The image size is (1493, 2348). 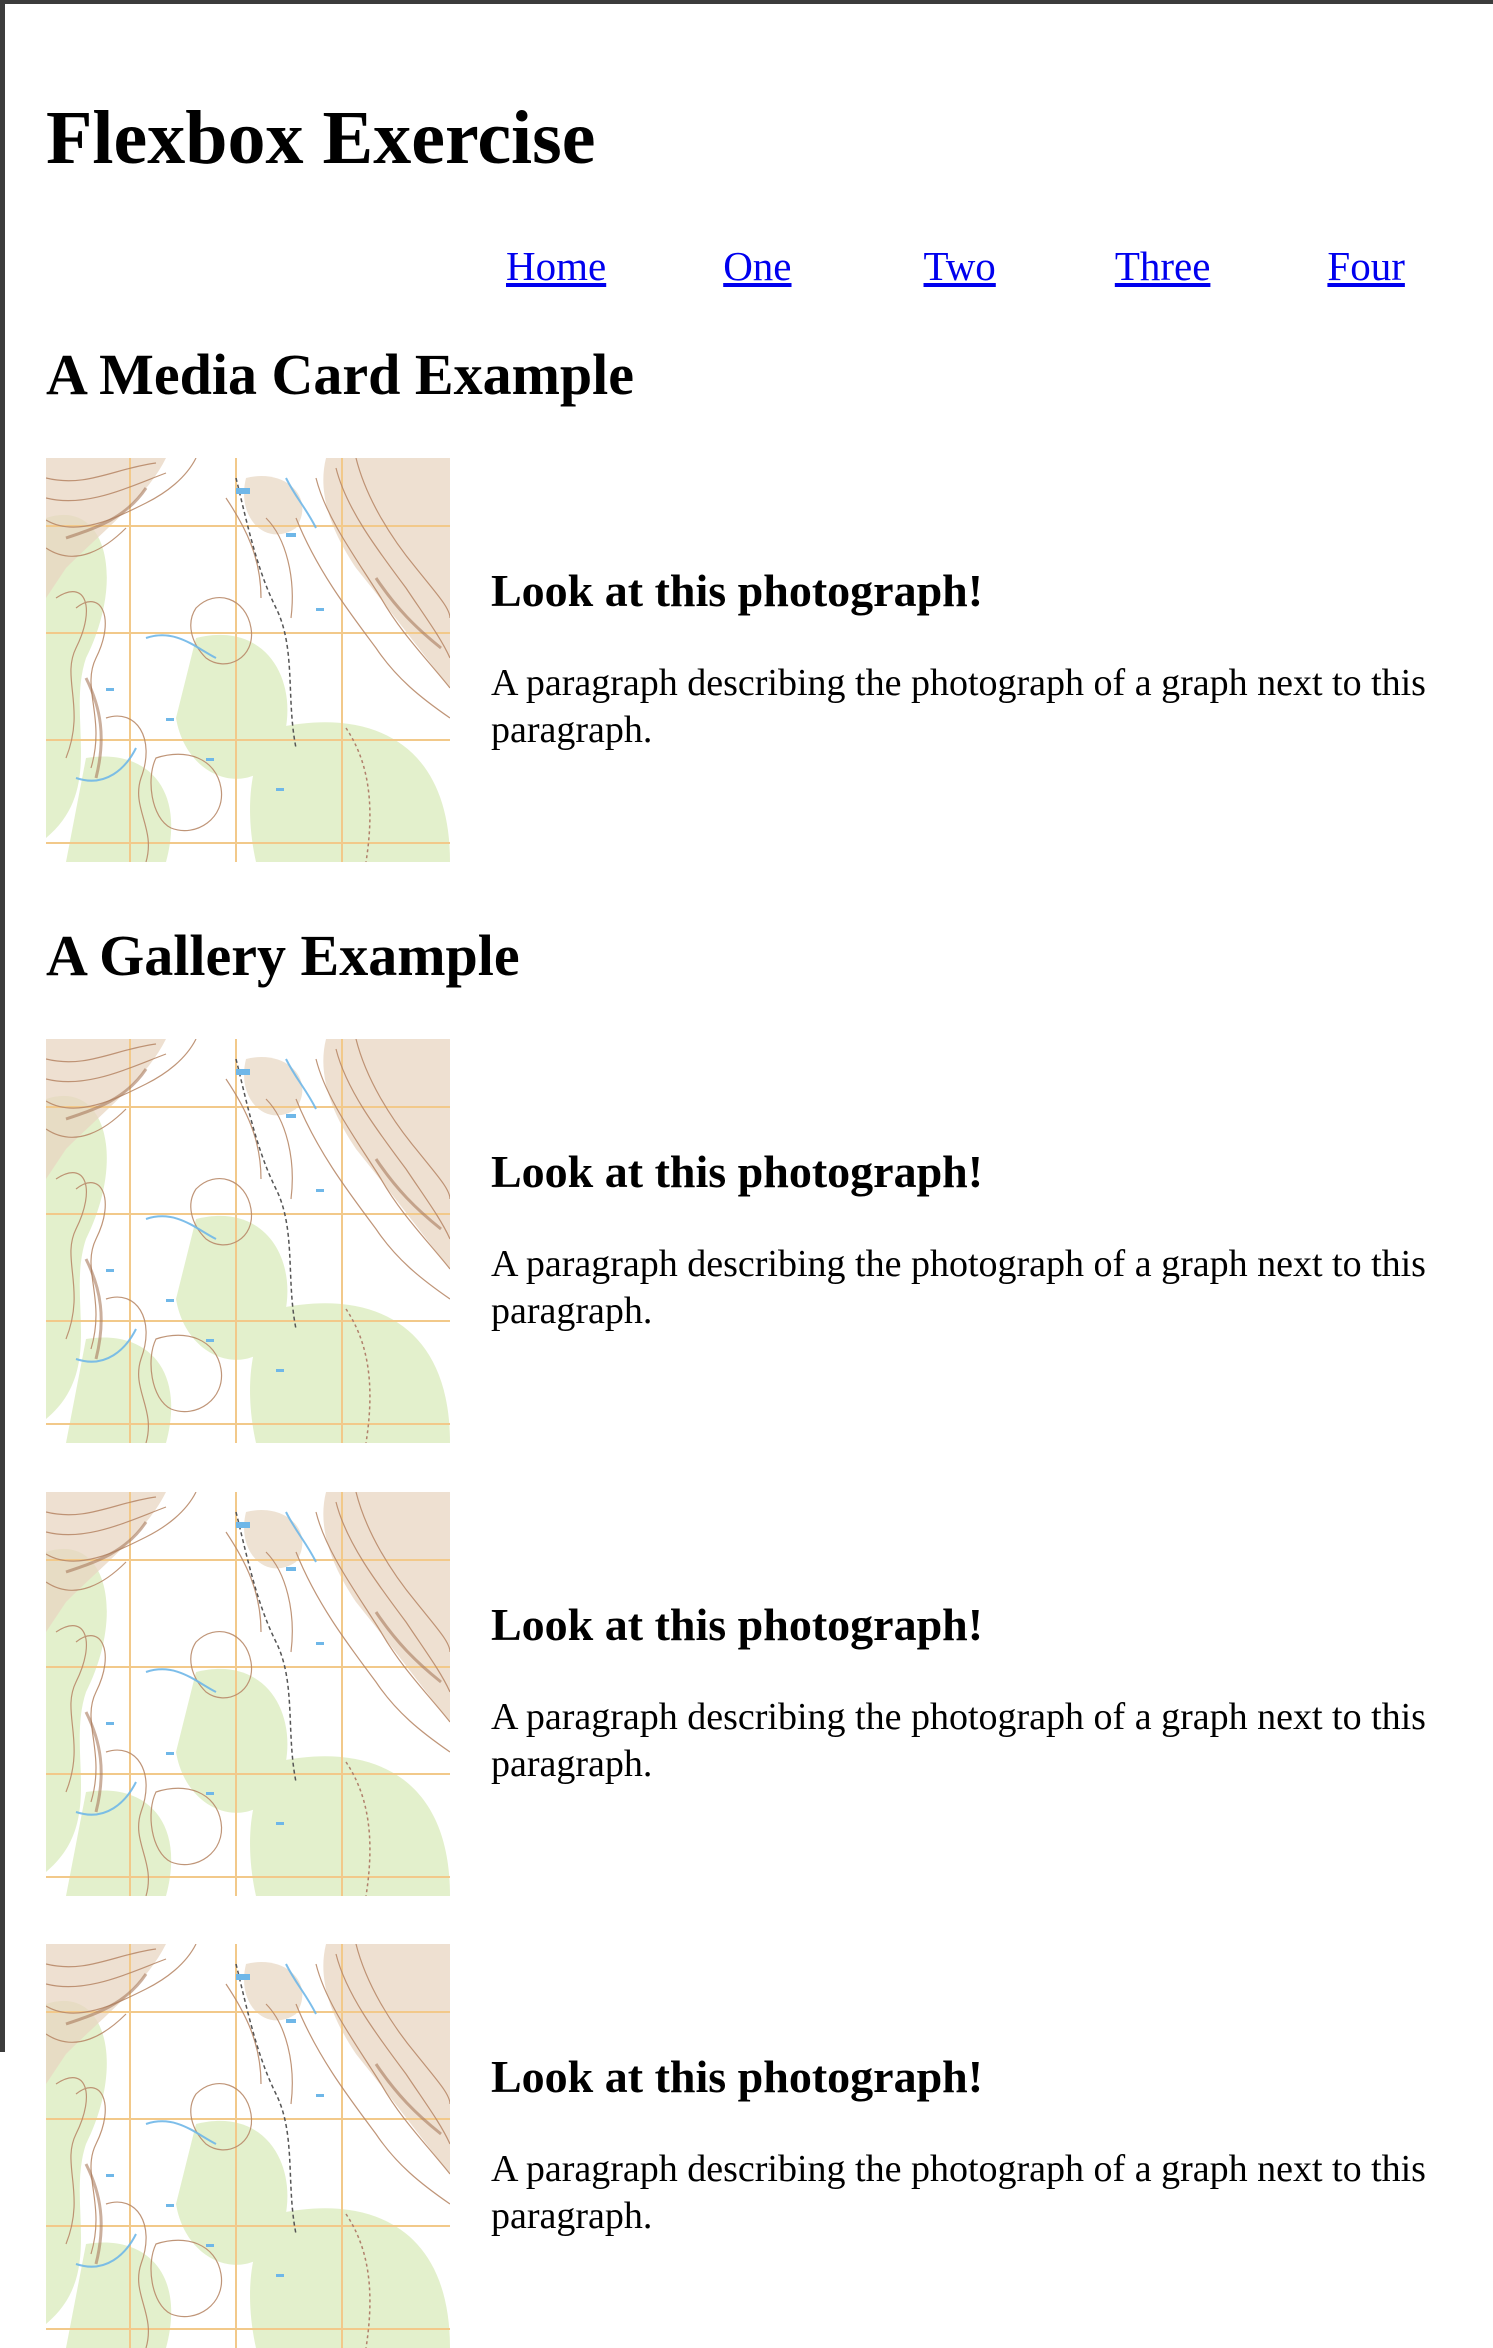 What do you see at coordinates (746, 2) in the screenshot?
I see `window-frame-top` at bounding box center [746, 2].